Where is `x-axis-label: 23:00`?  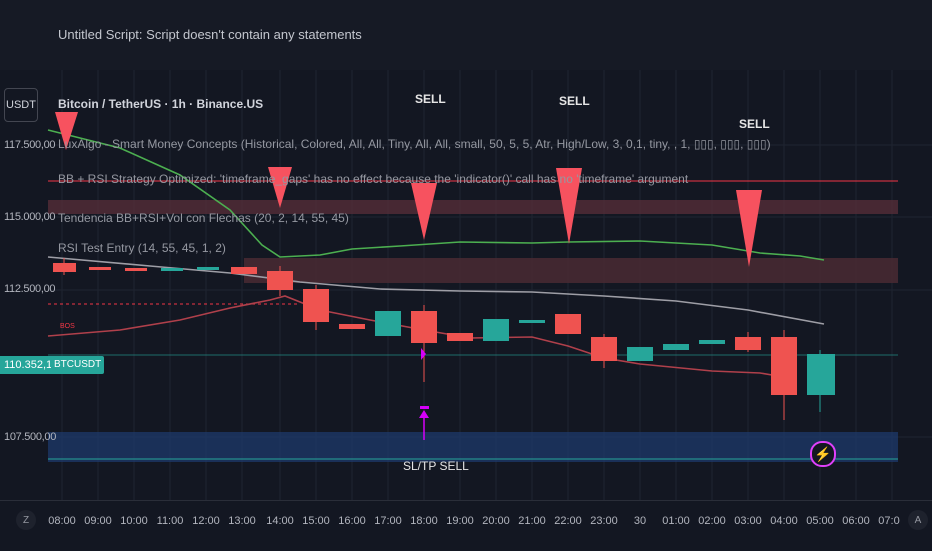
x-axis-label: 23:00 is located at coordinates (604, 521).